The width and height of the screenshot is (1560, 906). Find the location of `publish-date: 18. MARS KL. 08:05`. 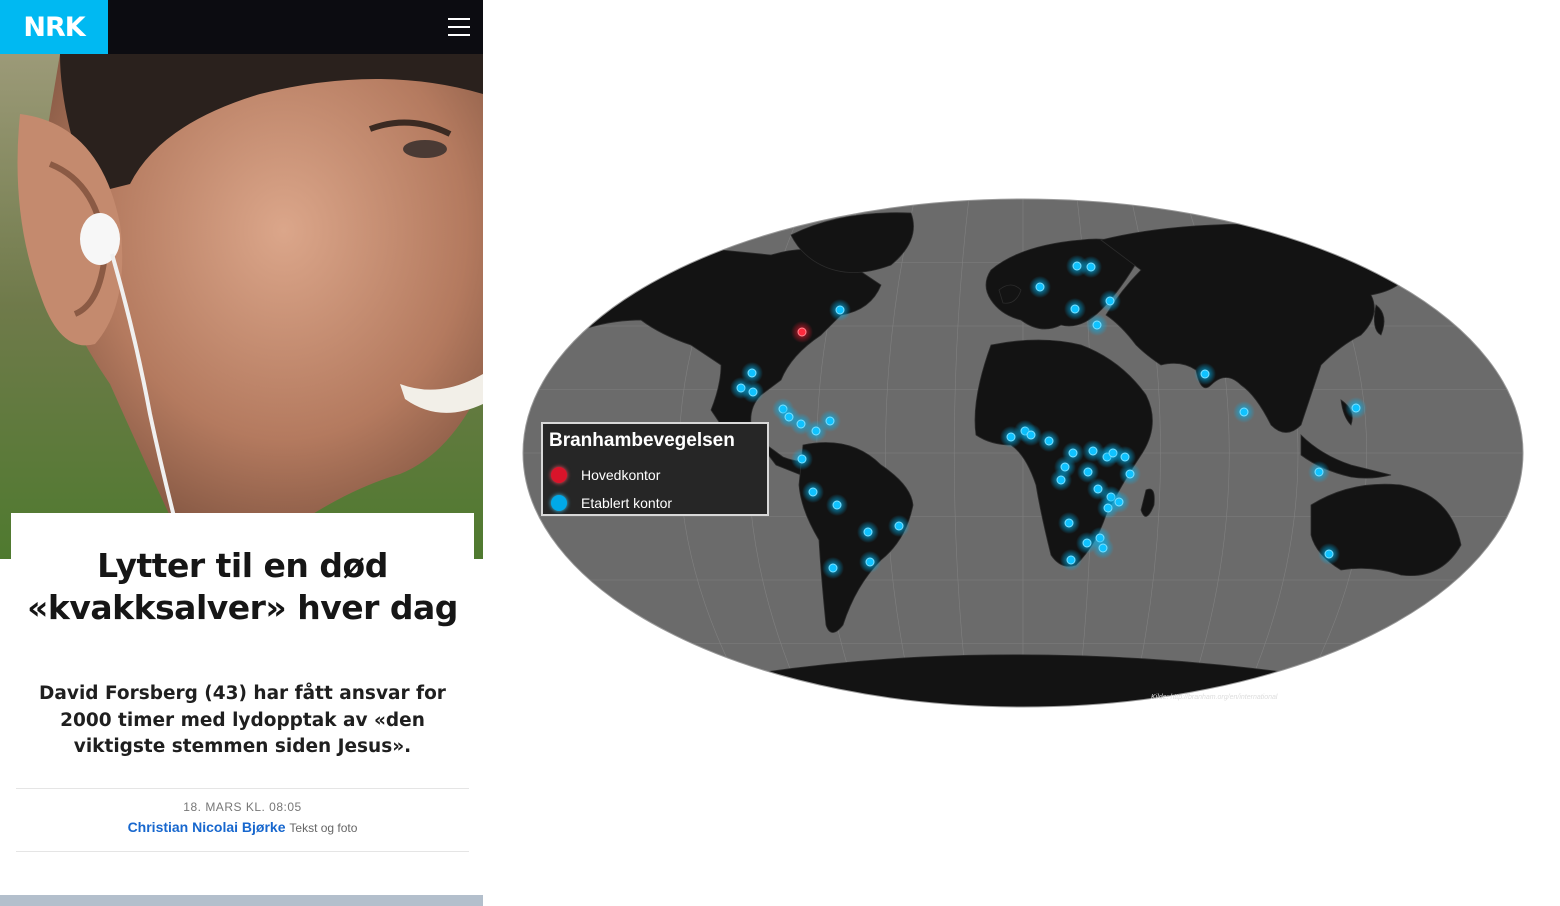

publish-date: 18. MARS KL. 08:05 is located at coordinates (242, 807).